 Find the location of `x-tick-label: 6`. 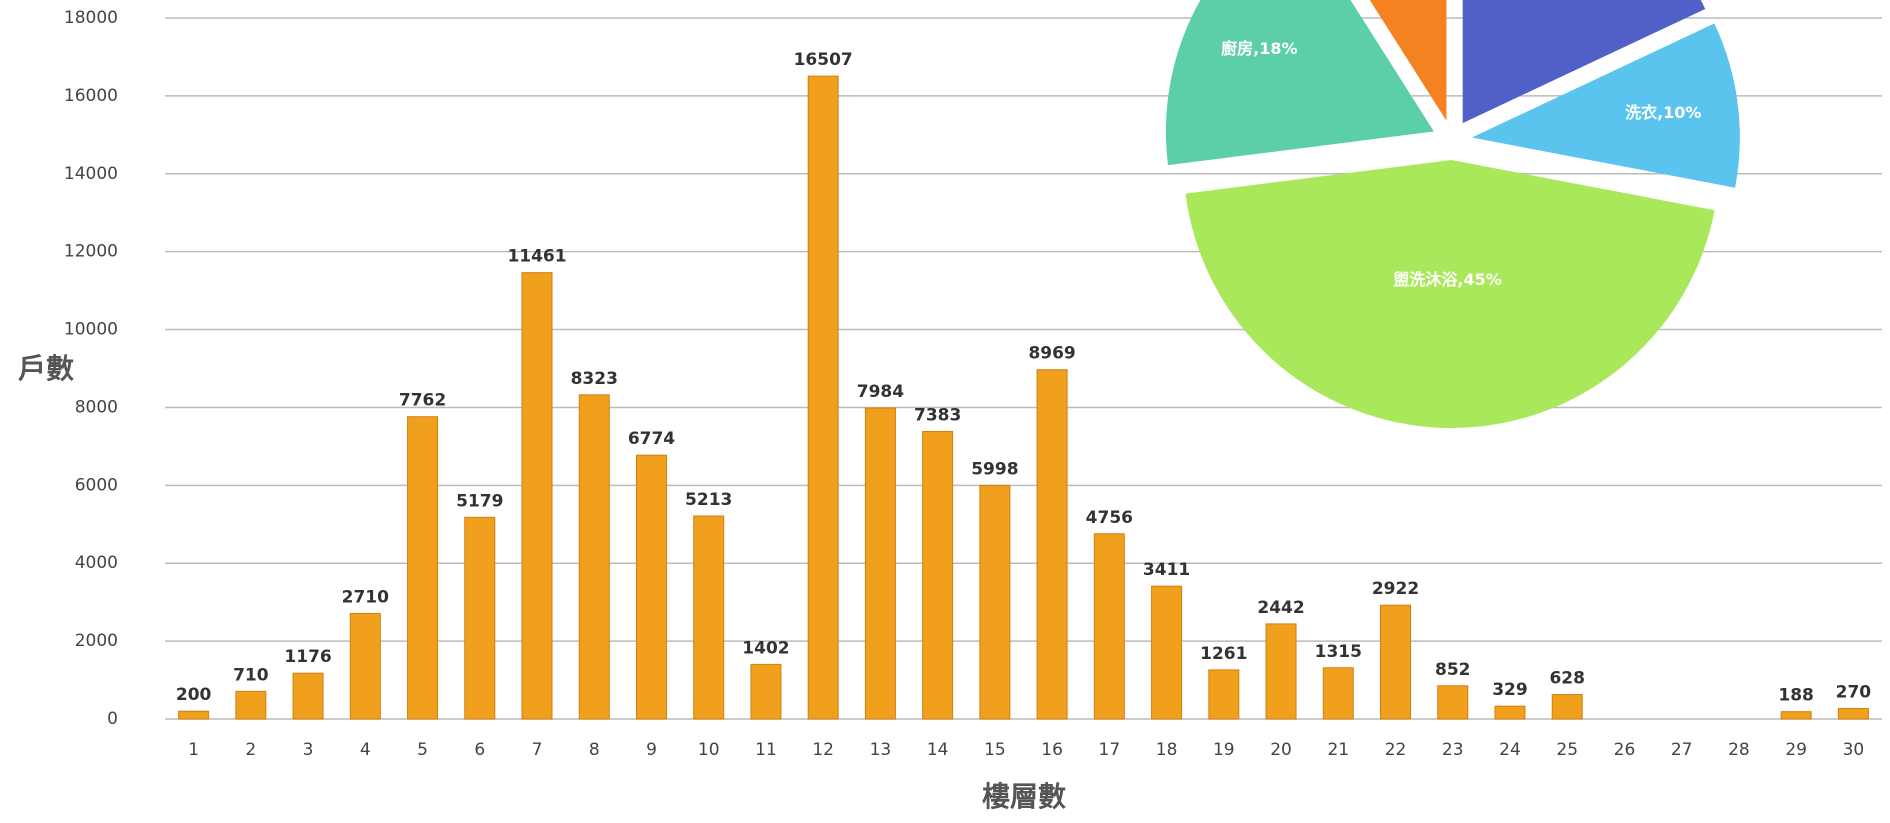

x-tick-label: 6 is located at coordinates (479, 750).